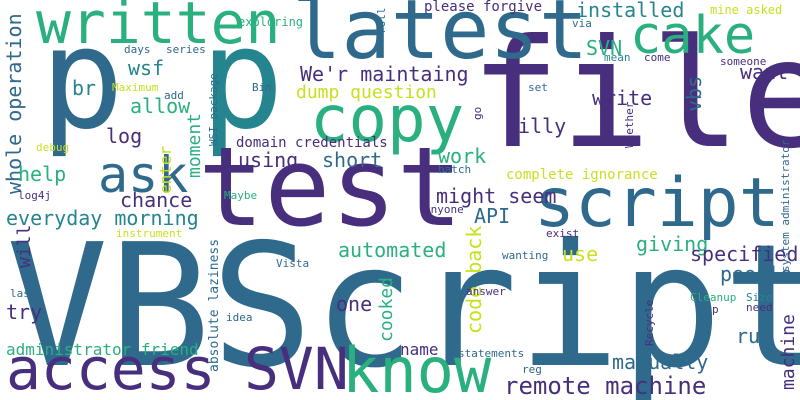 This screenshot has width=800, height=400. I want to click on word-come: come, so click(657, 57).